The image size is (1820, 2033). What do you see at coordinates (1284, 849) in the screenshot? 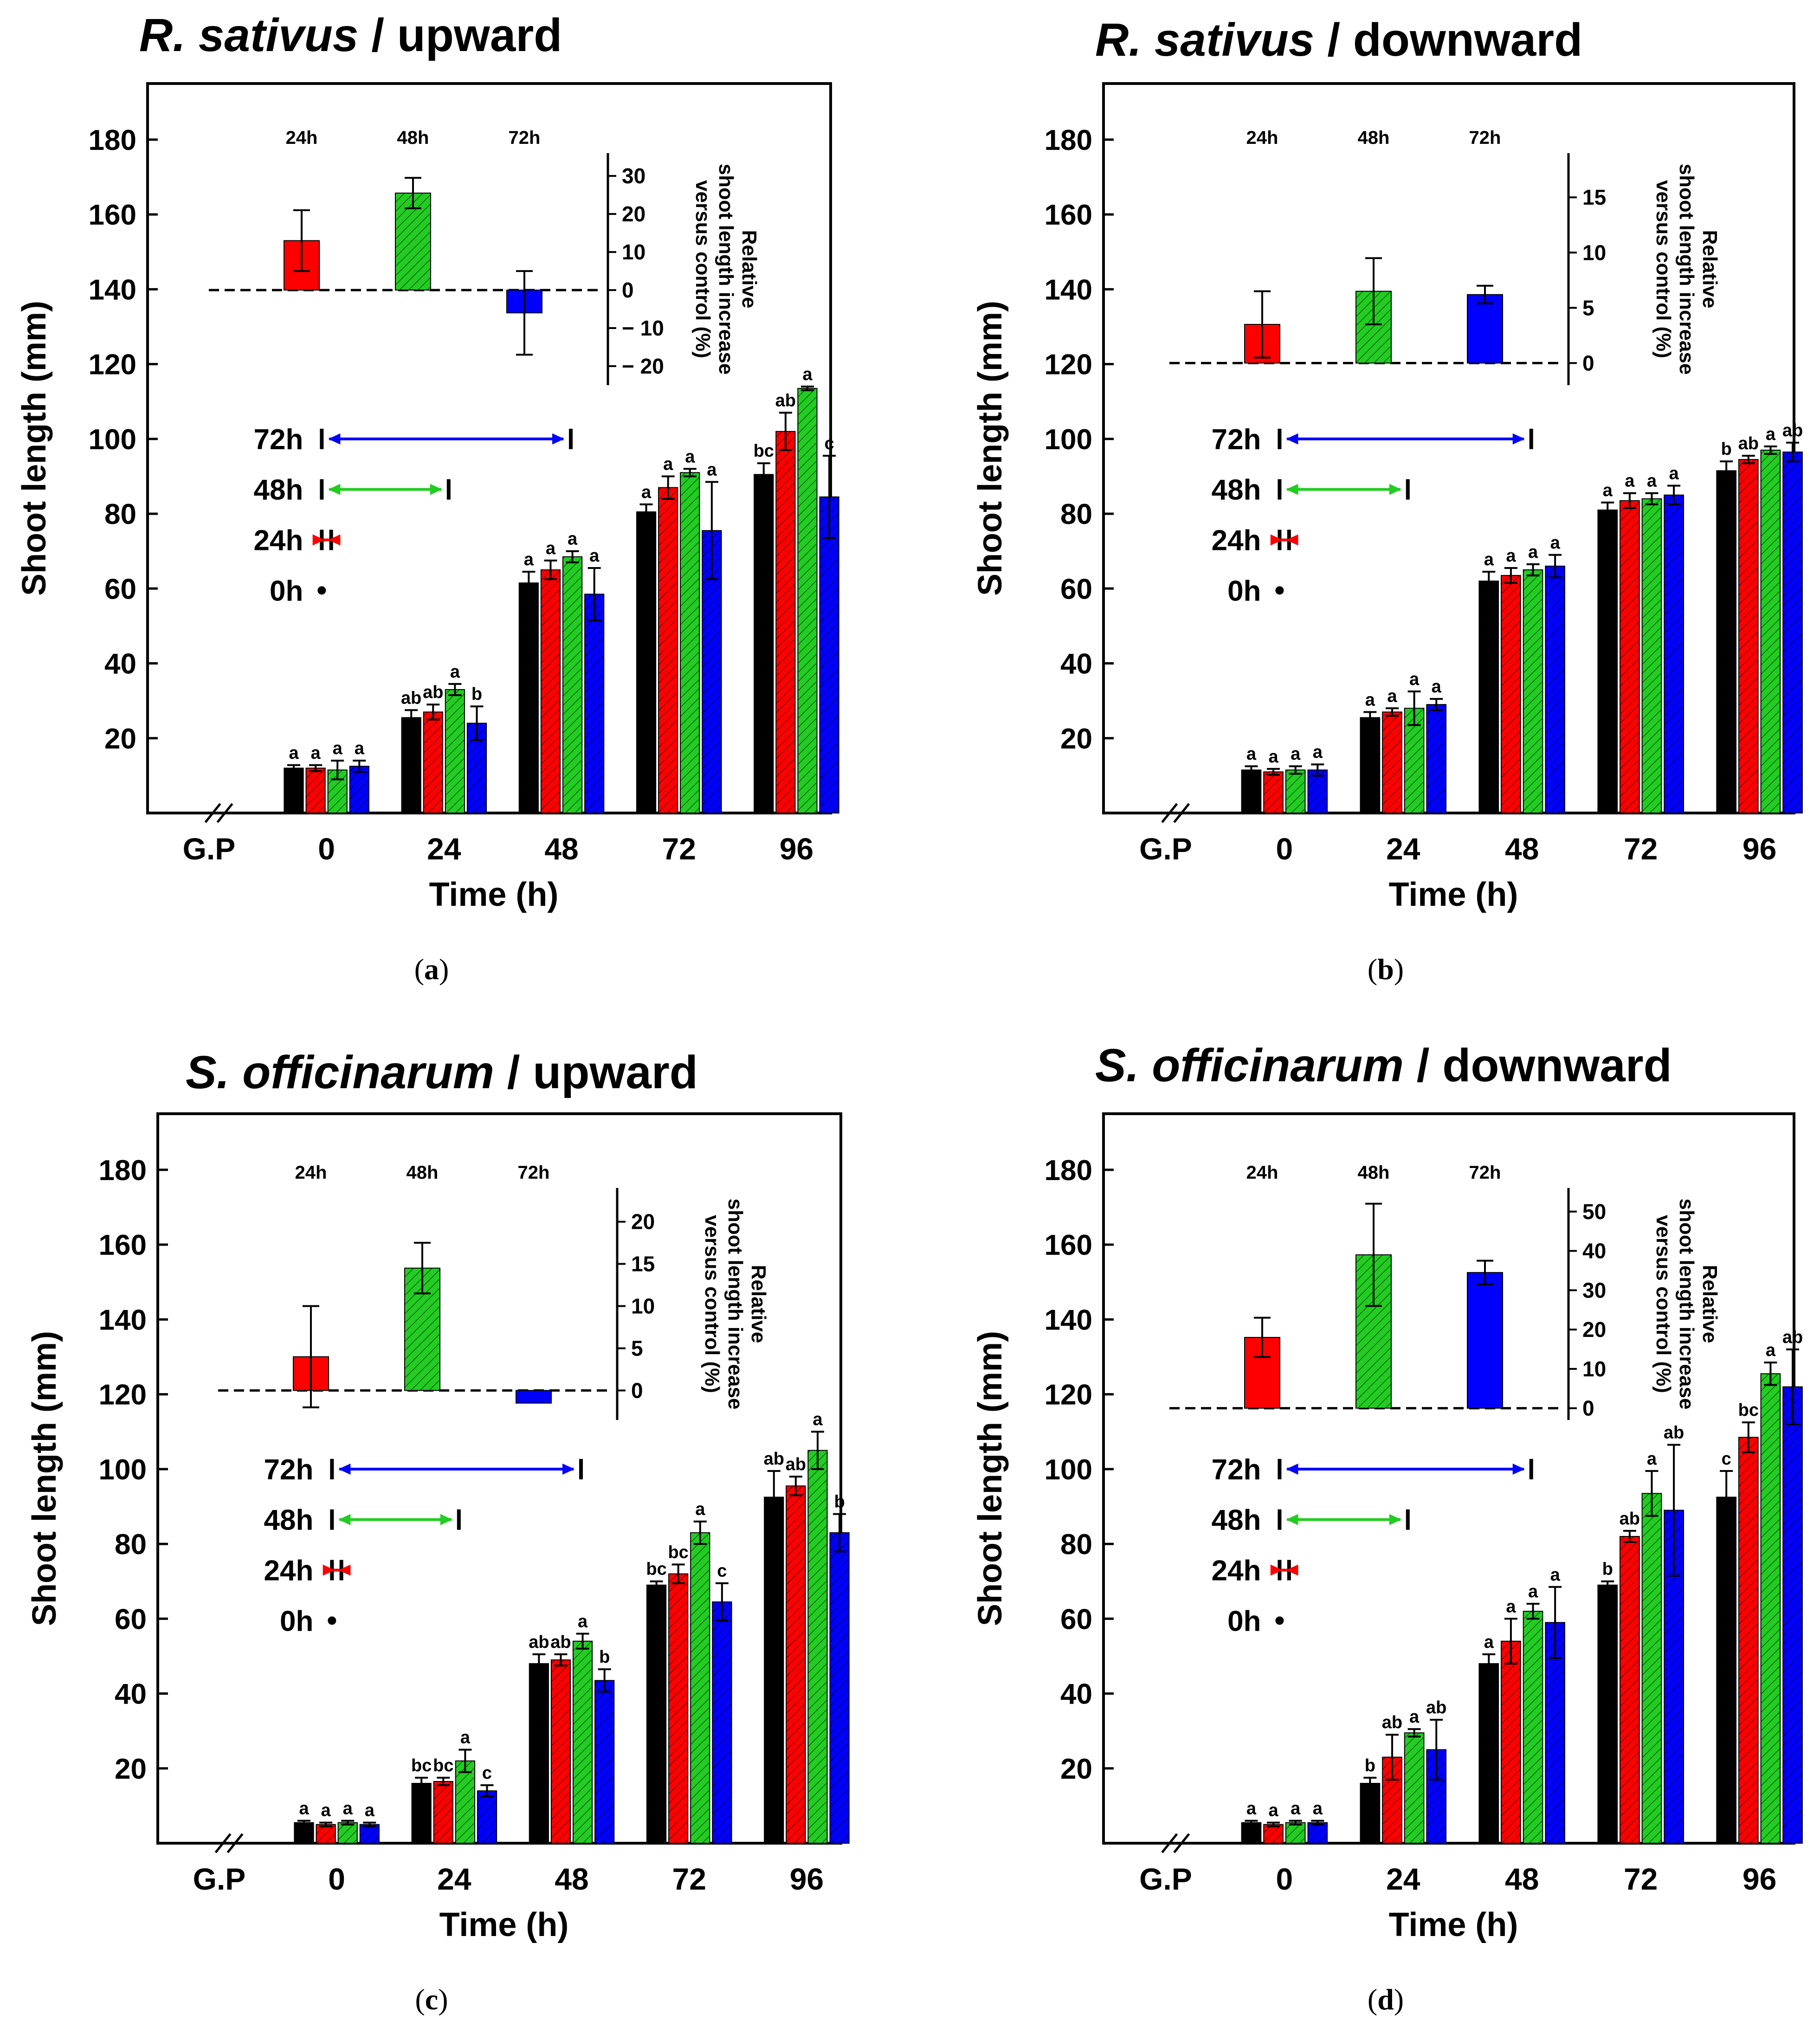
I see `x-tick-label: 0` at bounding box center [1284, 849].